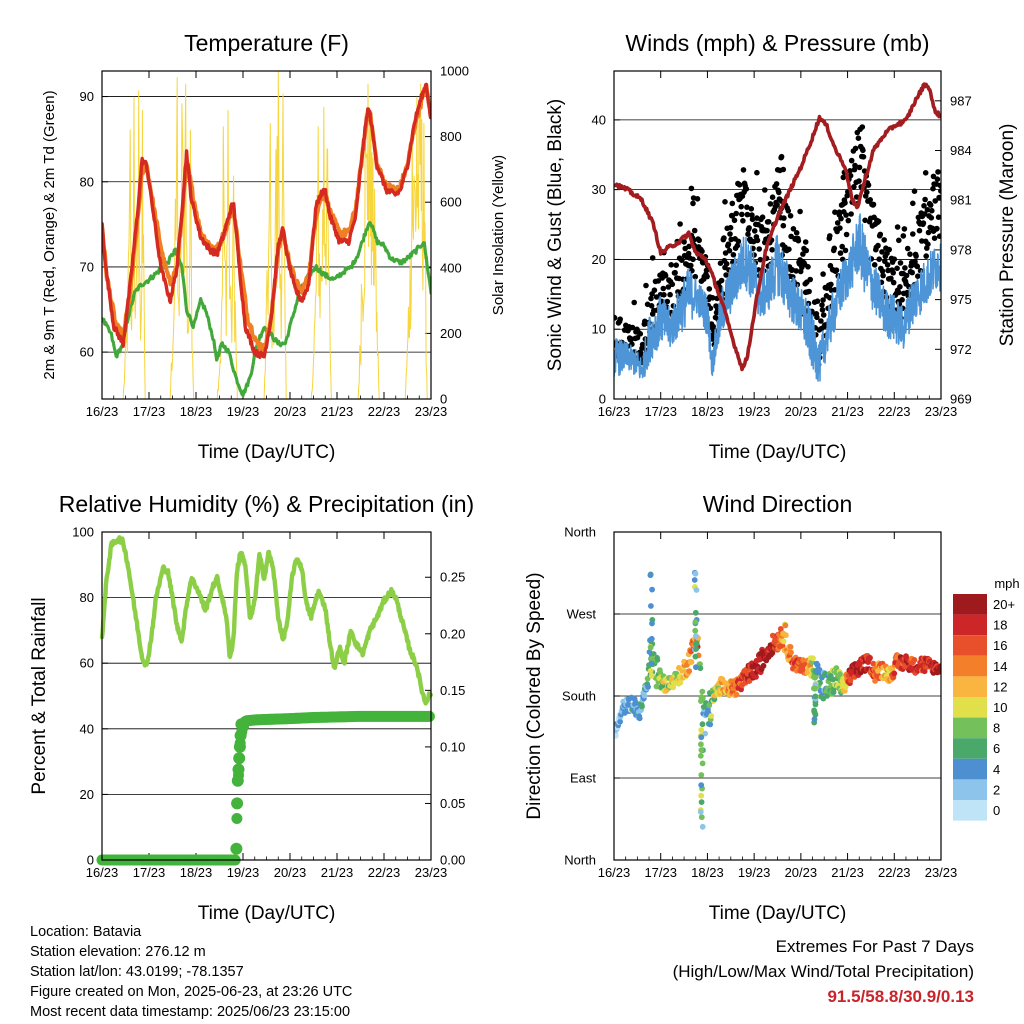 The width and height of the screenshot is (1024, 1024). I want to click on speed-legend-label: 8, so click(996, 728).